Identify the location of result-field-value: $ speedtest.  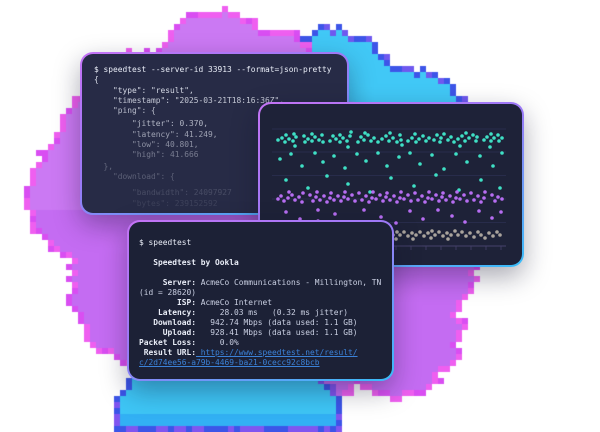
(165, 242).